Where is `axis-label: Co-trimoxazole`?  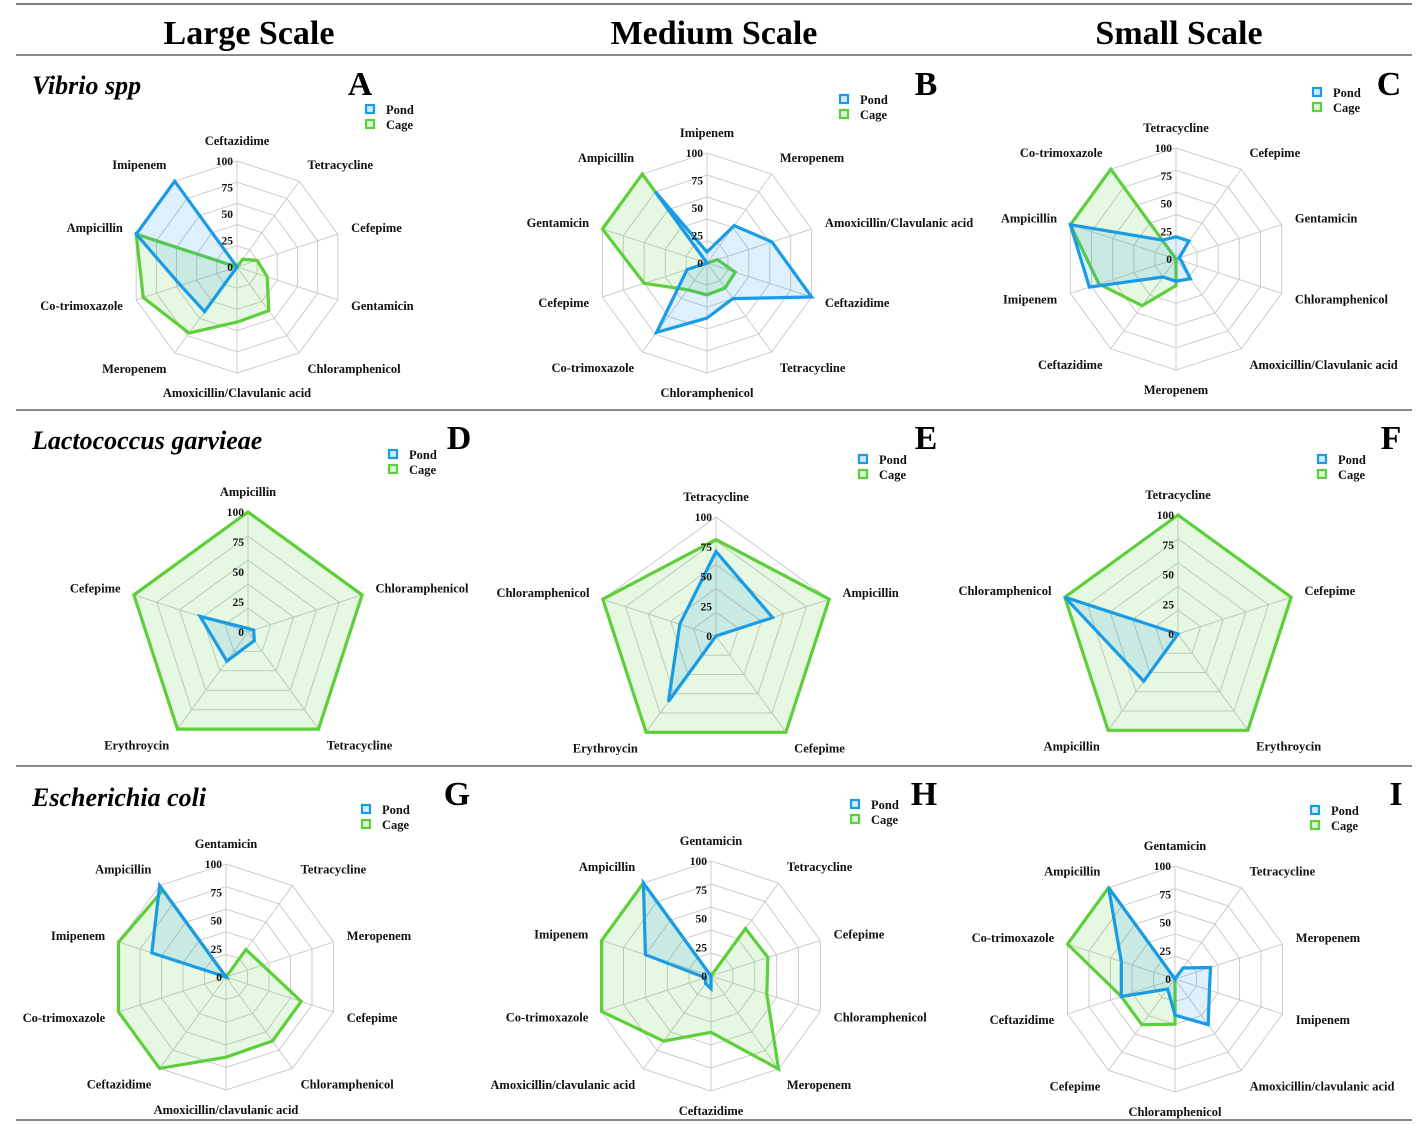
axis-label: Co-trimoxazole is located at coordinates (1061, 153).